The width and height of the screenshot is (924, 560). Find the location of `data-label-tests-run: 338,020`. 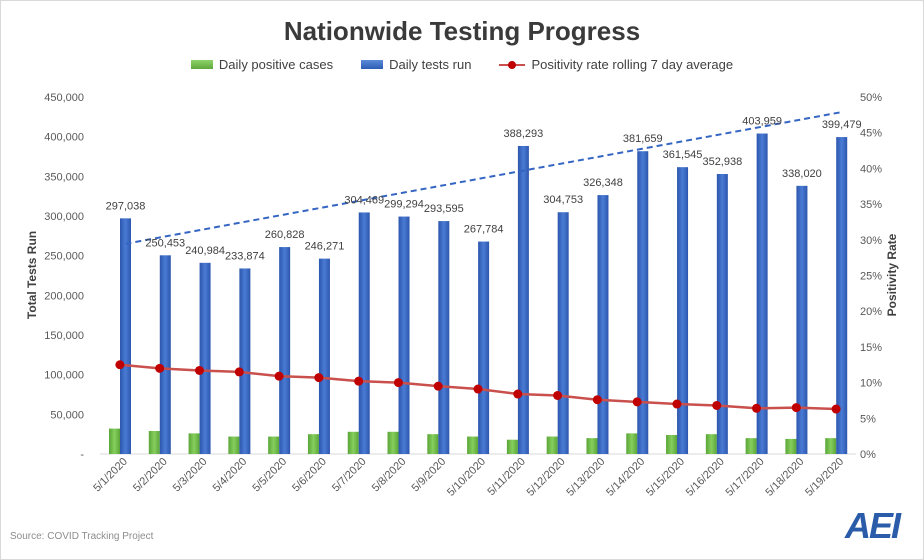

data-label-tests-run: 338,020 is located at coordinates (802, 174).